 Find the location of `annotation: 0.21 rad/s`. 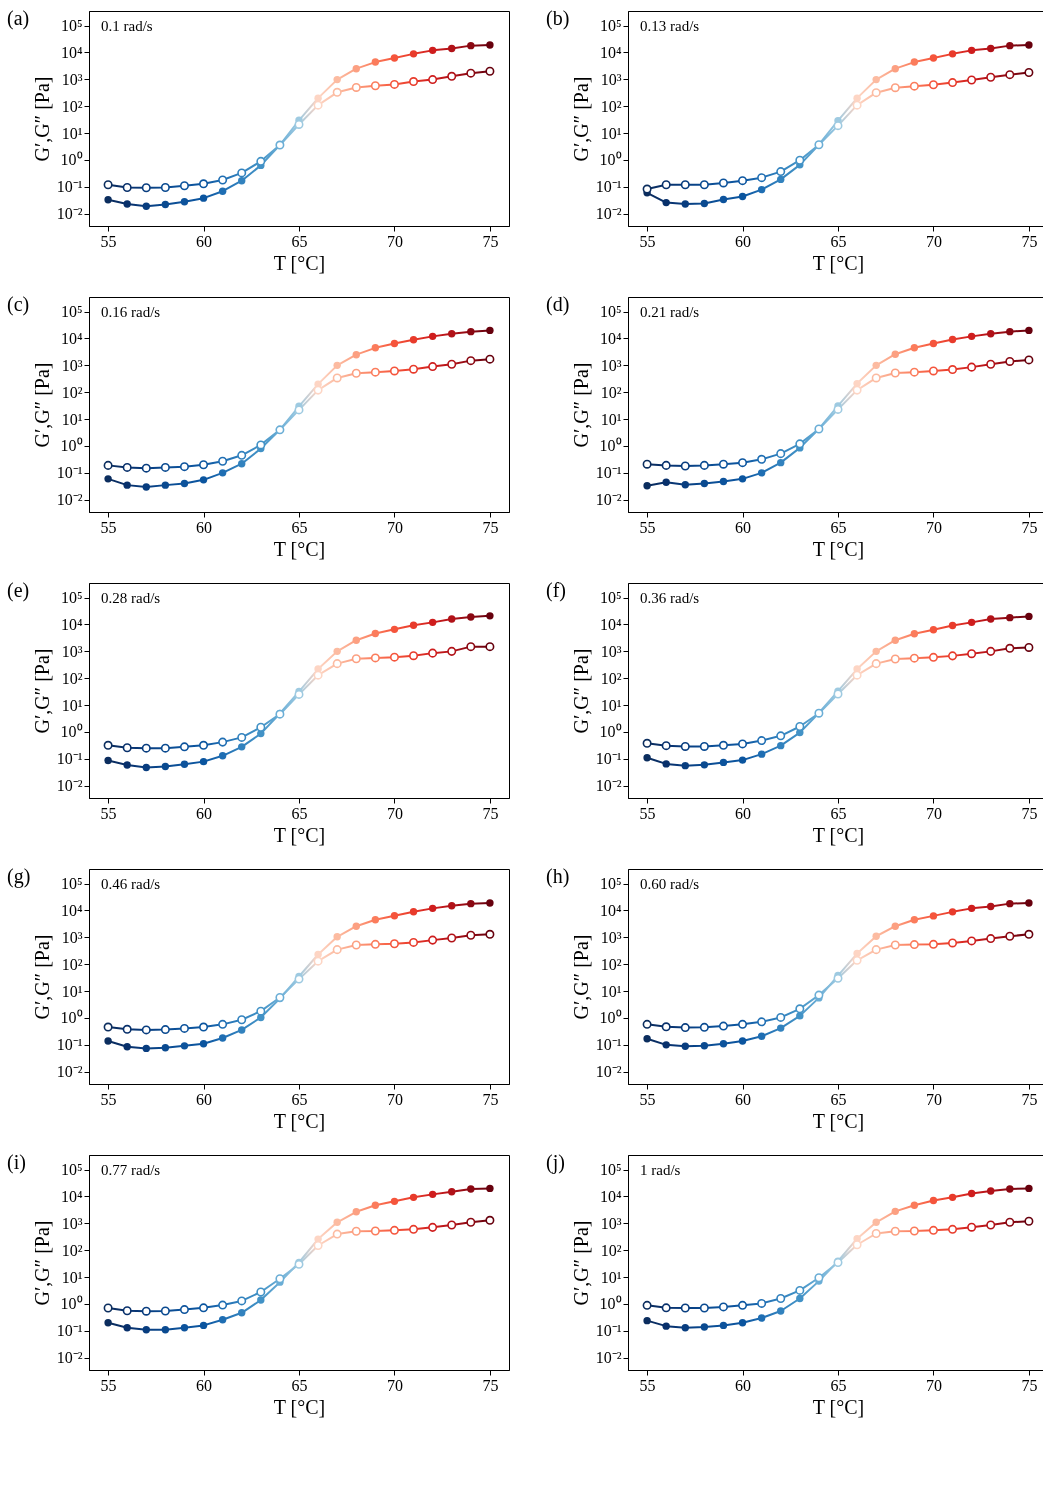

annotation: 0.21 rad/s is located at coordinates (670, 312).